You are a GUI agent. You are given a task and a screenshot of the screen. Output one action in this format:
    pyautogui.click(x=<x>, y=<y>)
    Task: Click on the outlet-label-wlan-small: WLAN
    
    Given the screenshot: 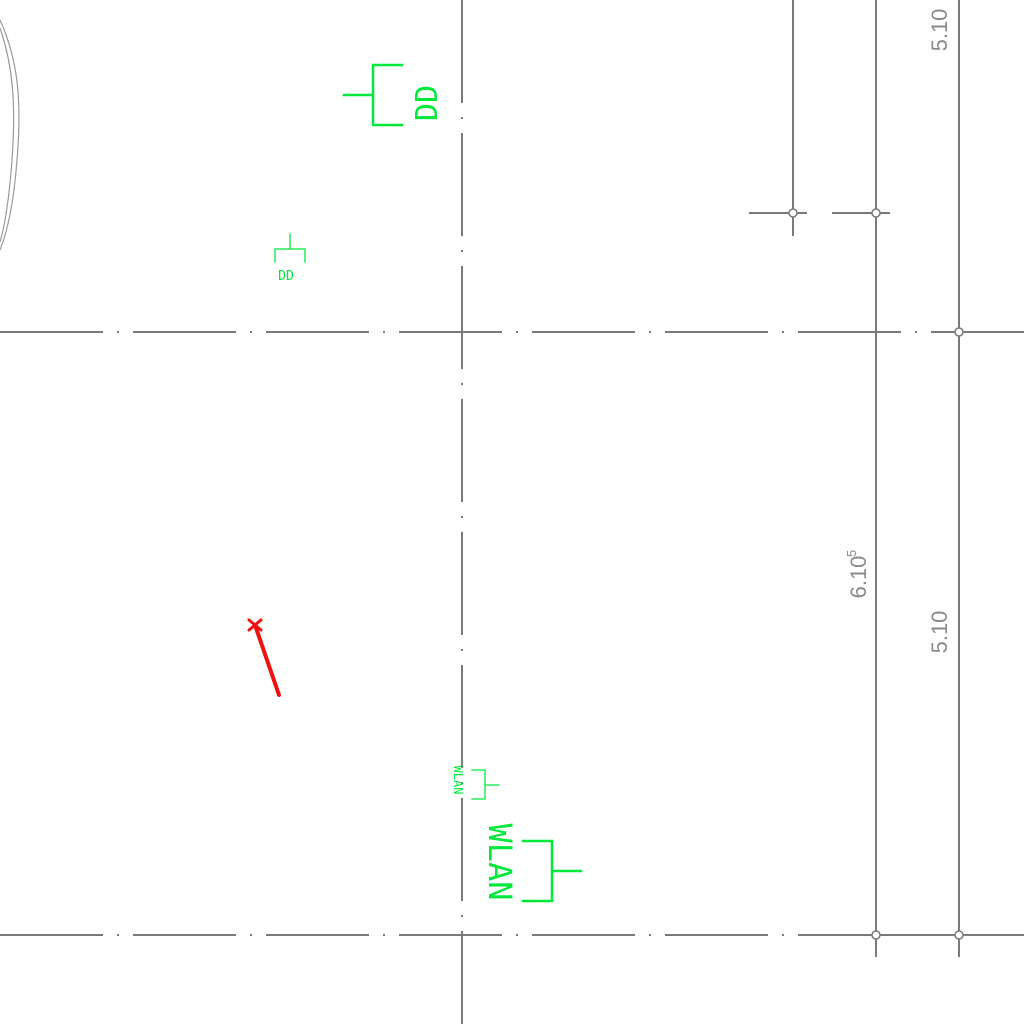 What is the action you would take?
    pyautogui.click(x=458, y=780)
    